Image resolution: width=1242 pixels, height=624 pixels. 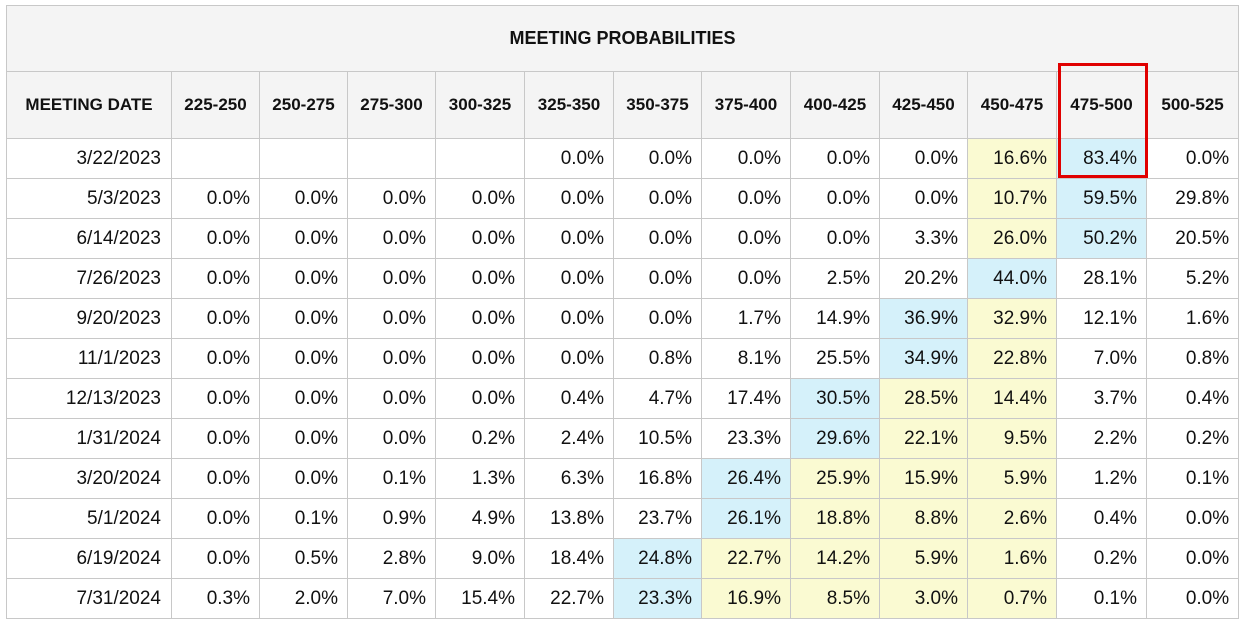 What do you see at coordinates (746, 398) in the screenshot?
I see `probability-cell: 17.4%` at bounding box center [746, 398].